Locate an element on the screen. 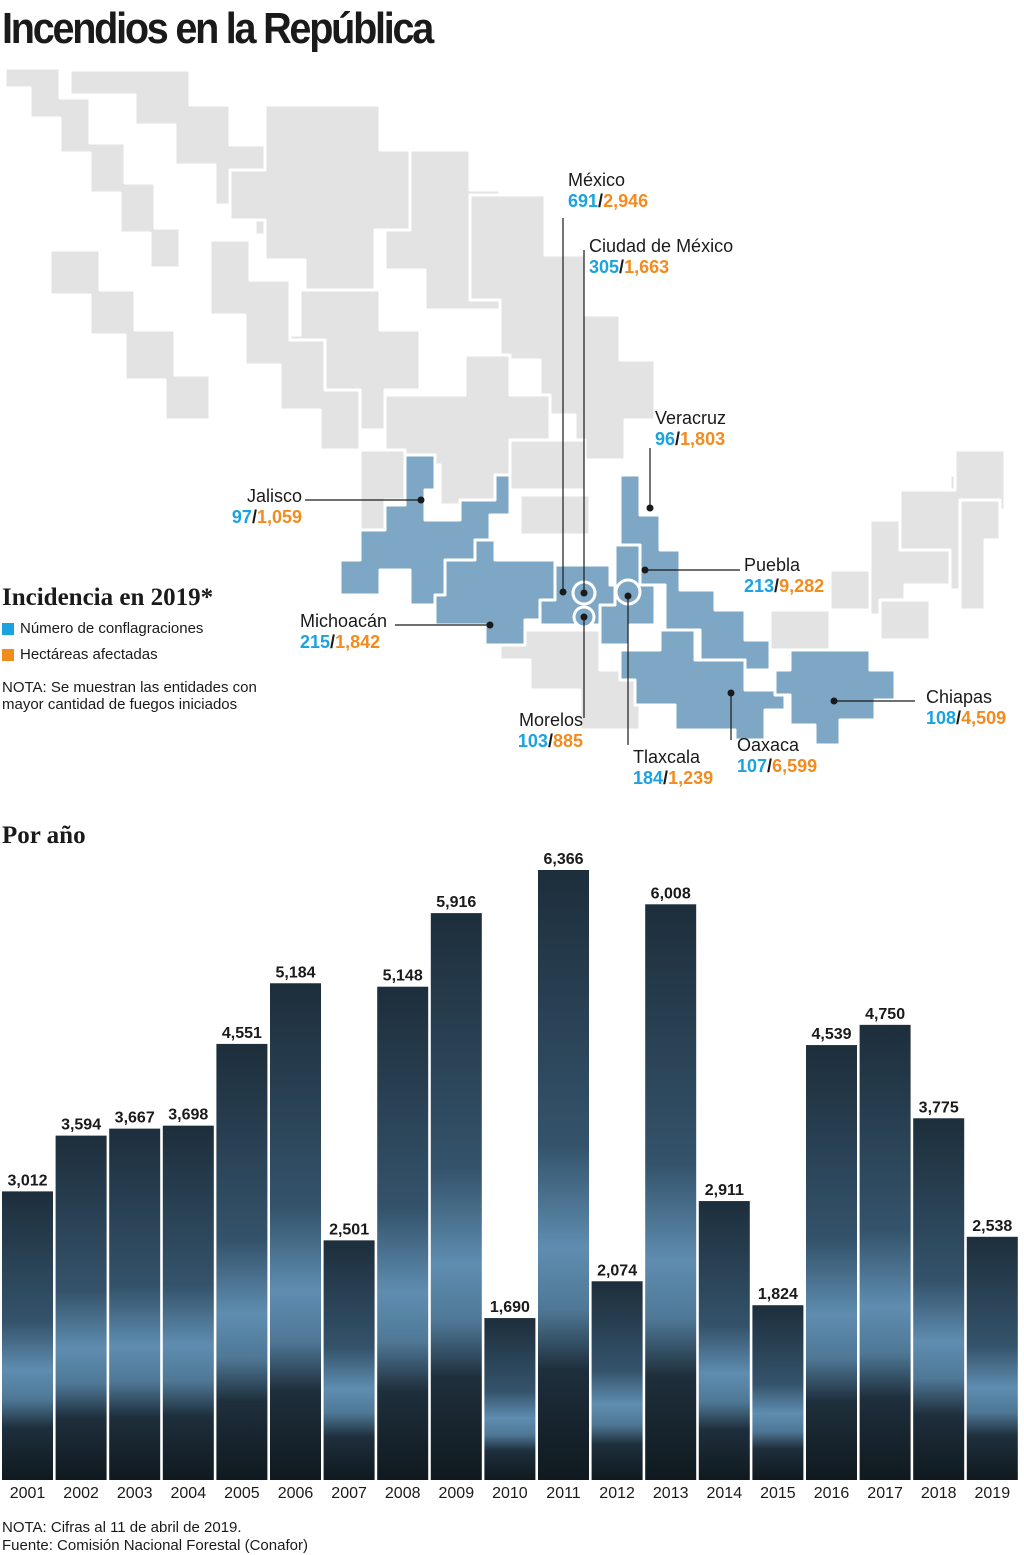  x-tick-label: 2007 is located at coordinates (349, 1493).